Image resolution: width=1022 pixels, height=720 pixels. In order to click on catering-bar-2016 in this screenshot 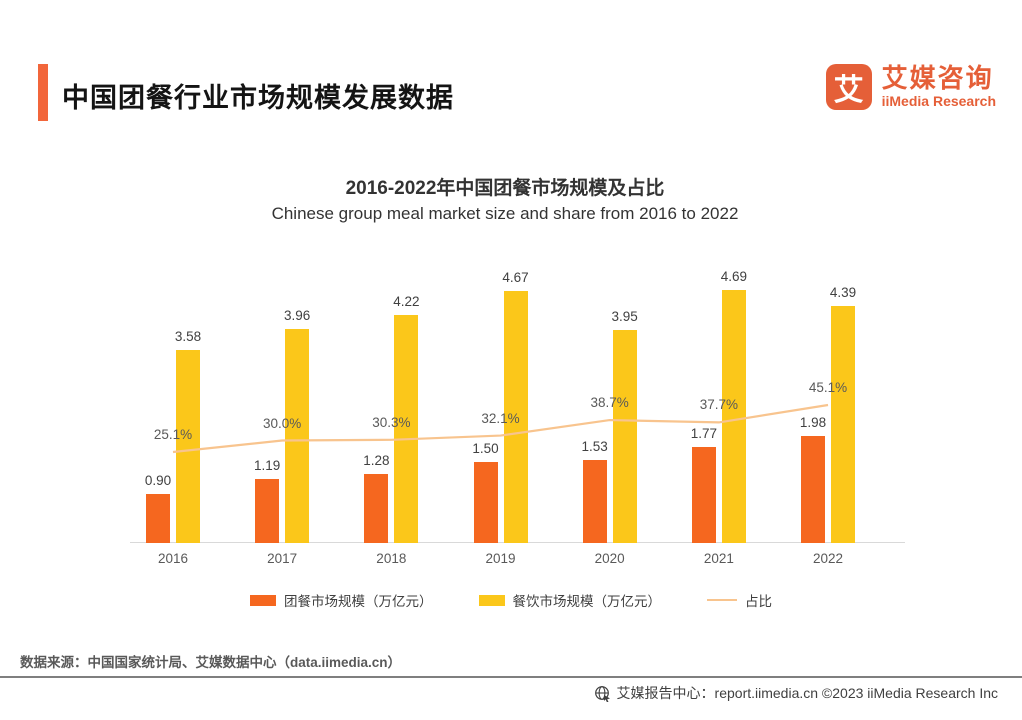, I will do `click(188, 446)`.